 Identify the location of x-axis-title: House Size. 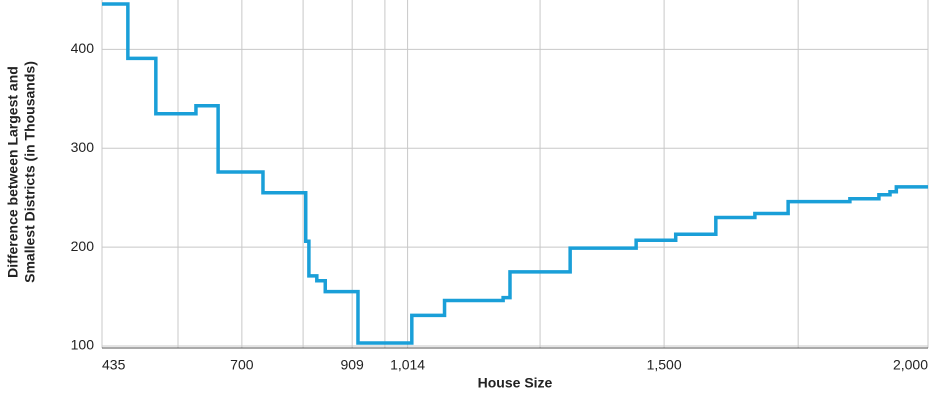
(515, 383).